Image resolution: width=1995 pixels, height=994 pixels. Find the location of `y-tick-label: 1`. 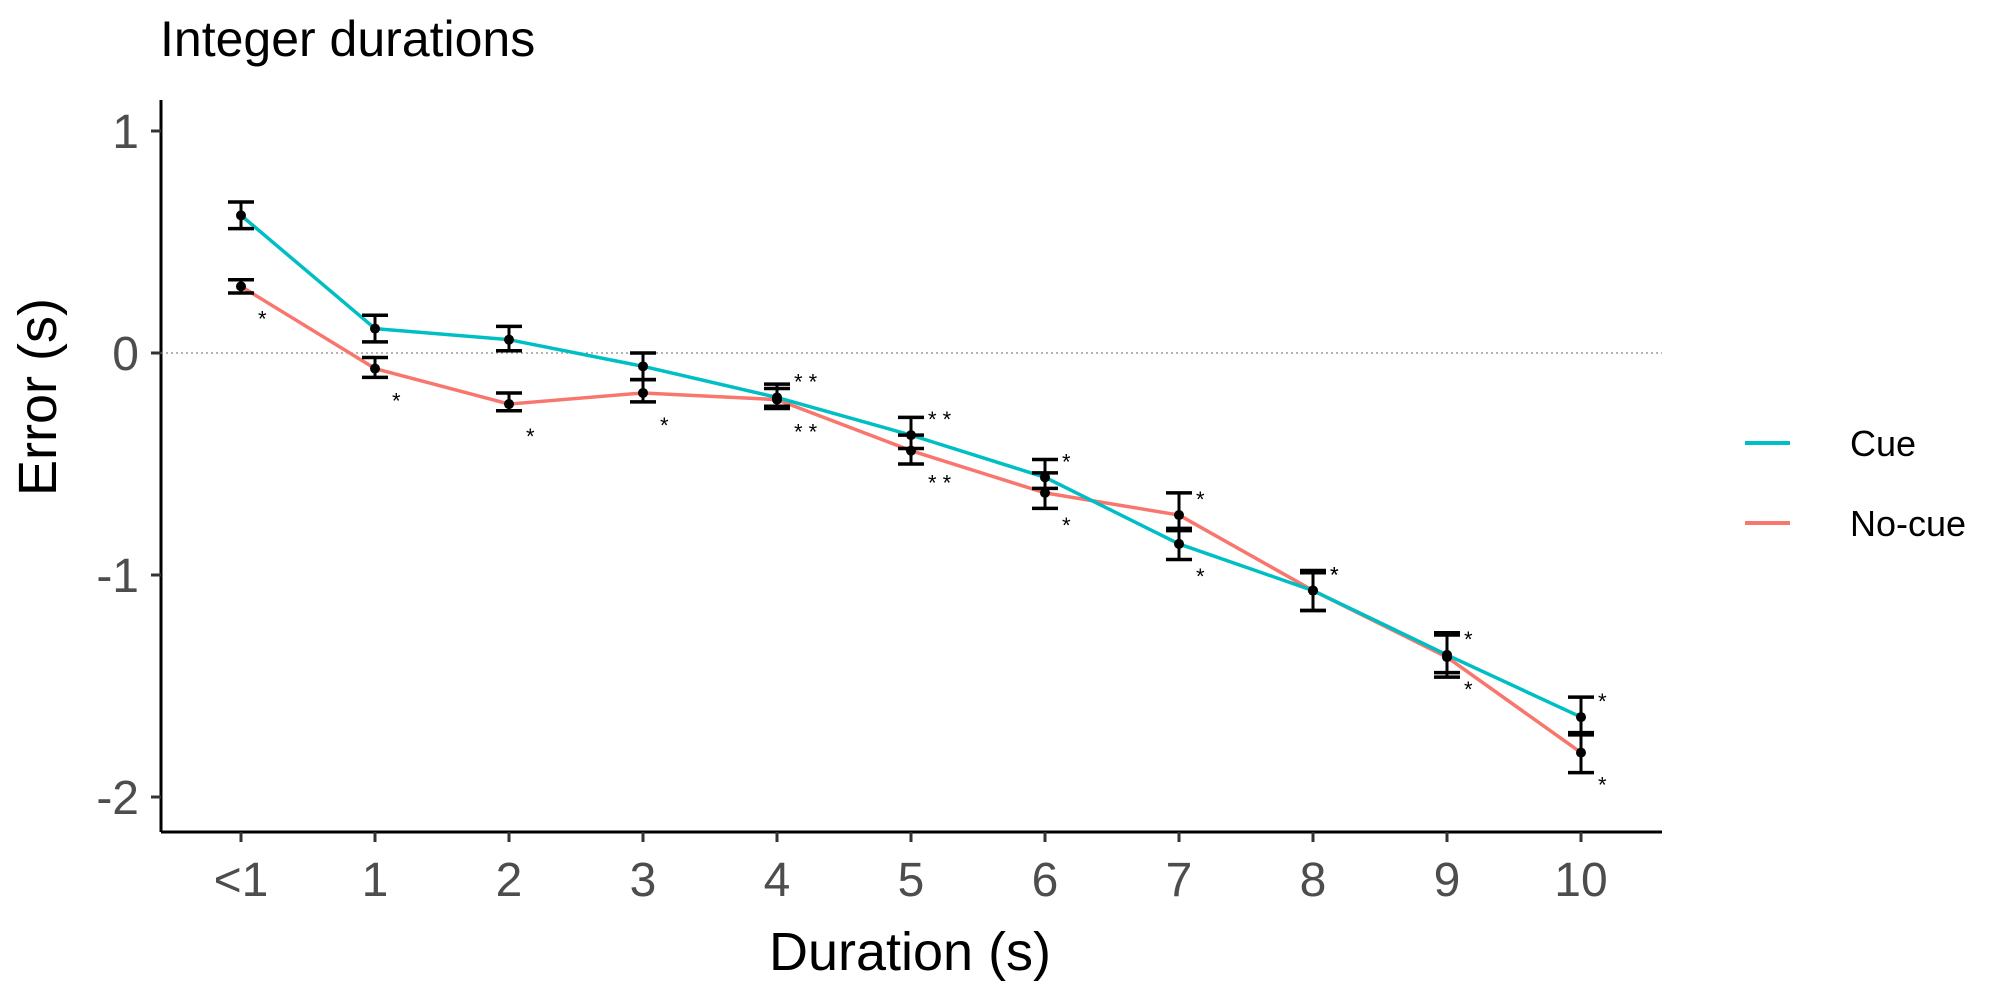

y-tick-label: 1 is located at coordinates (125, 132).